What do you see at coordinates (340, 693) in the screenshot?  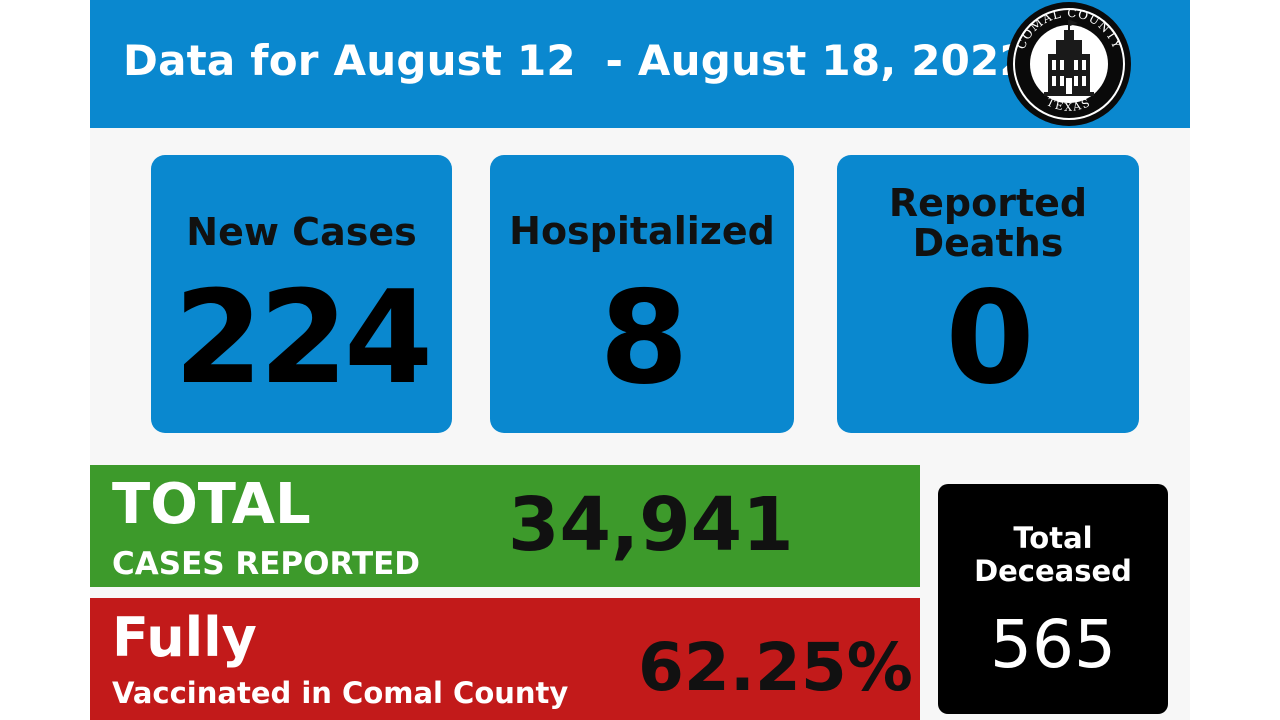 I see `vaccinated-subheading: Vaccinated in Comal County` at bounding box center [340, 693].